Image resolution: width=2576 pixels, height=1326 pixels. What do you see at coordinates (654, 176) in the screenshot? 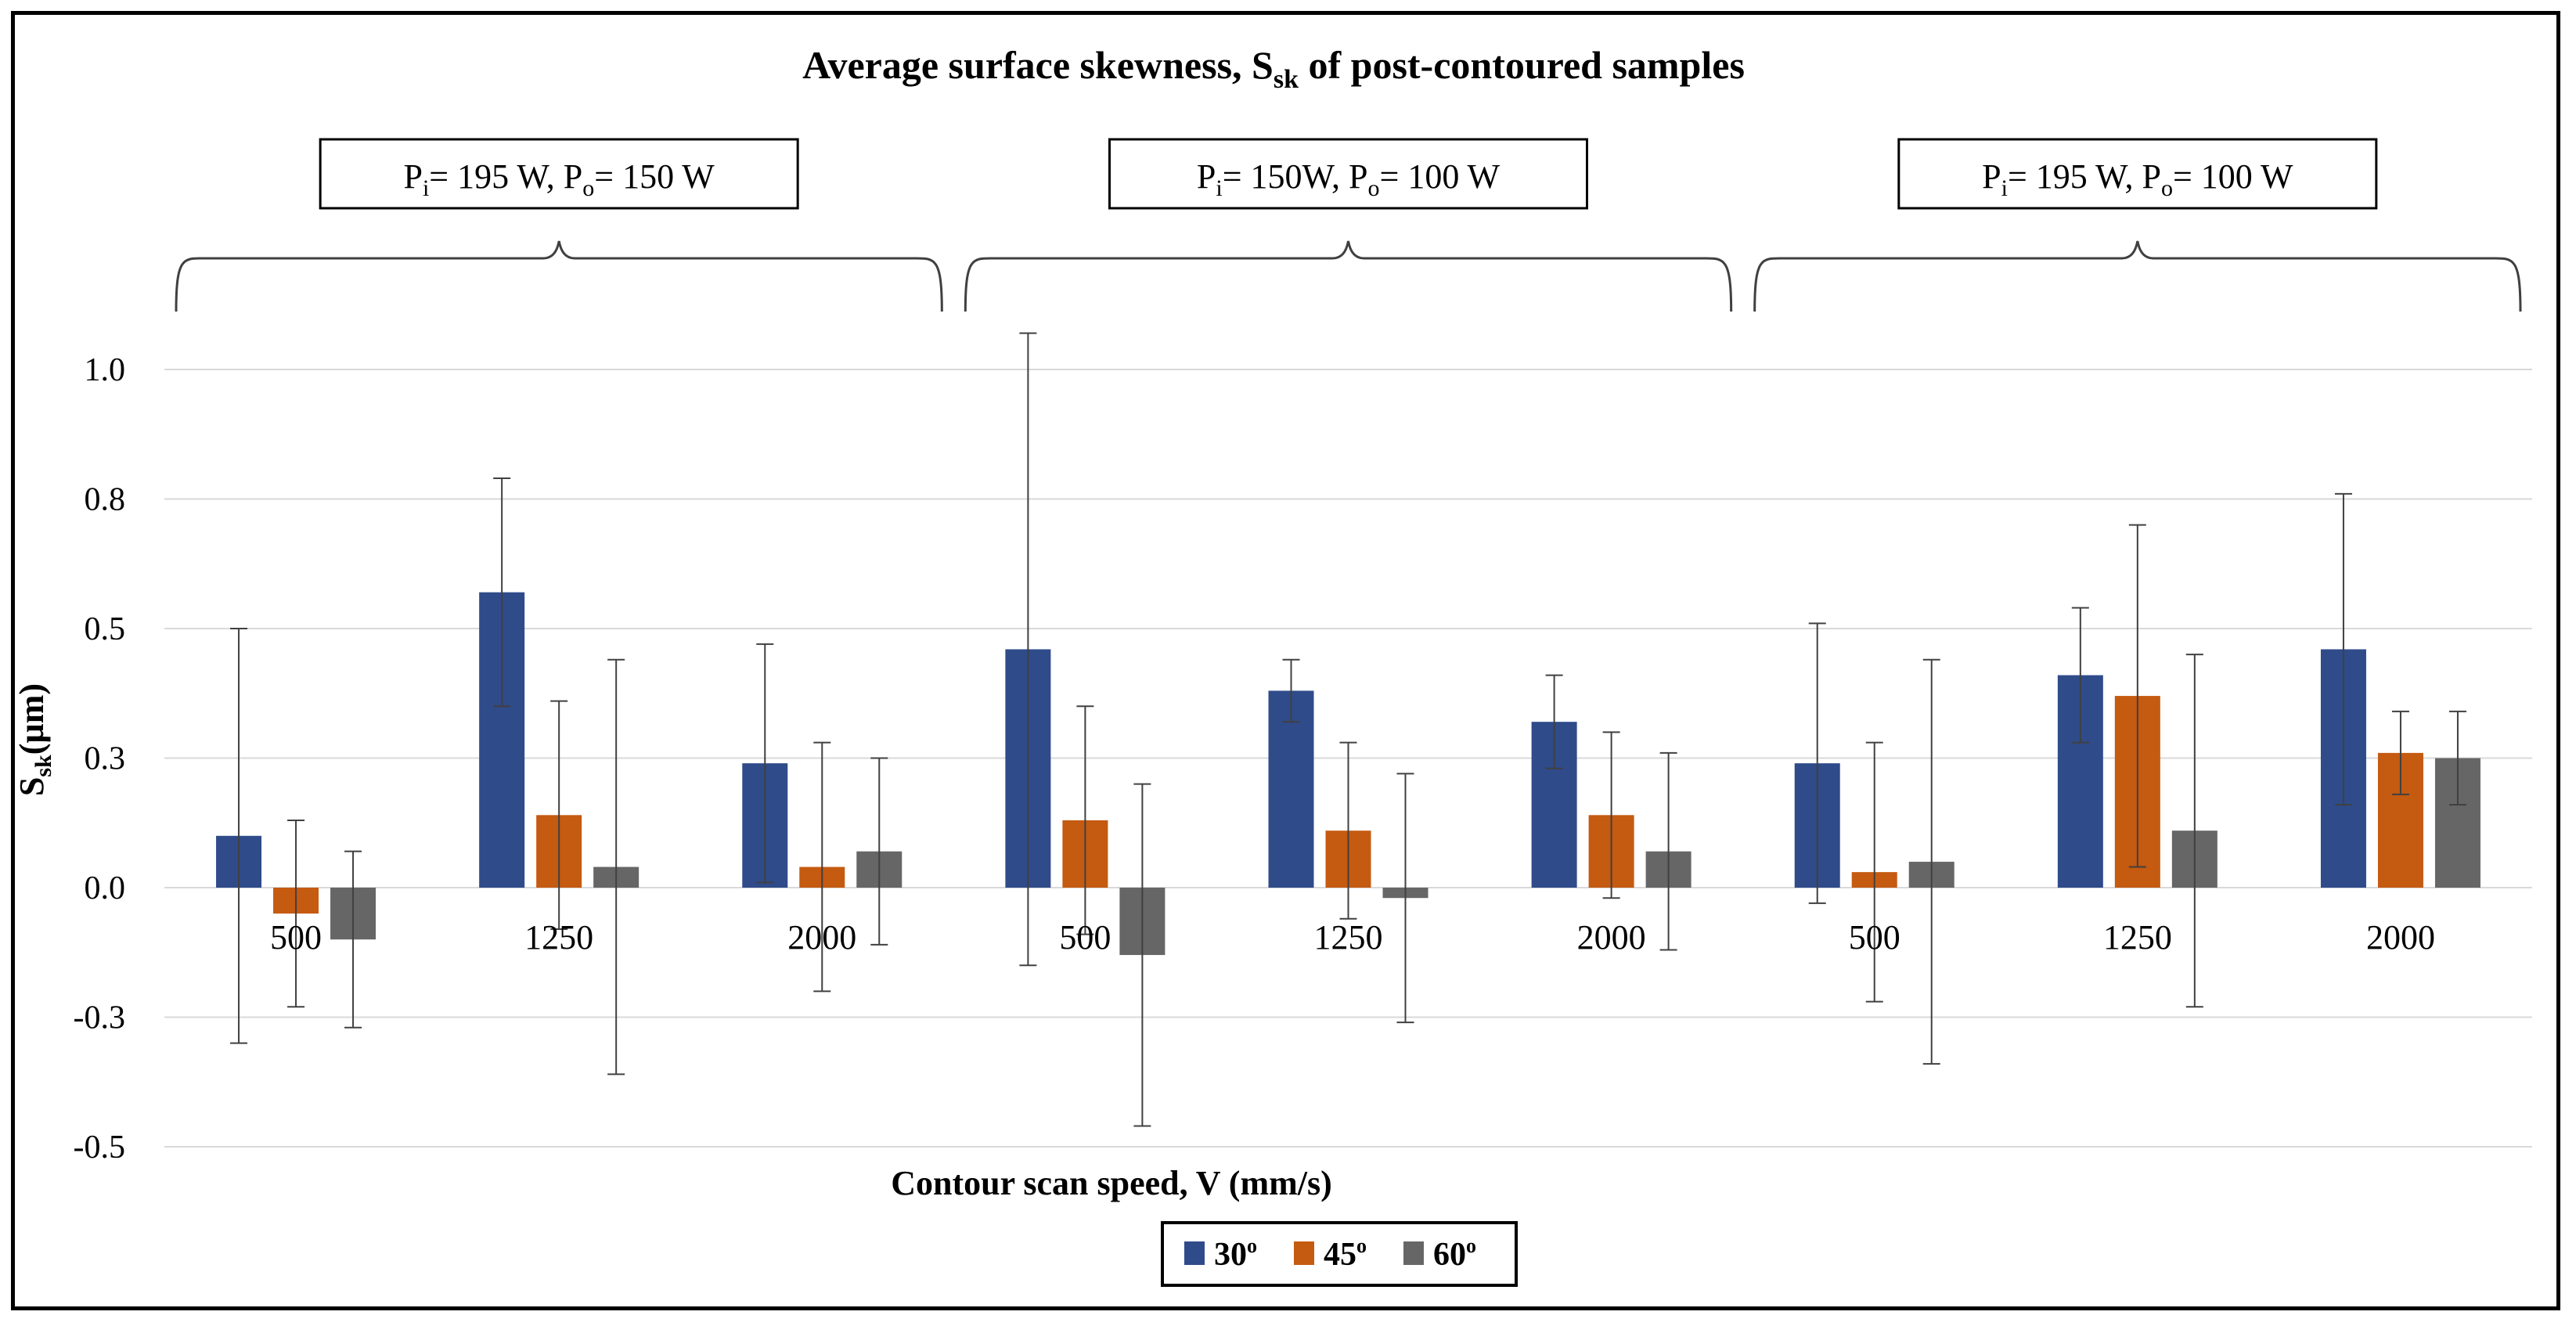
I see `group-label-part: = 150 W` at bounding box center [654, 176].